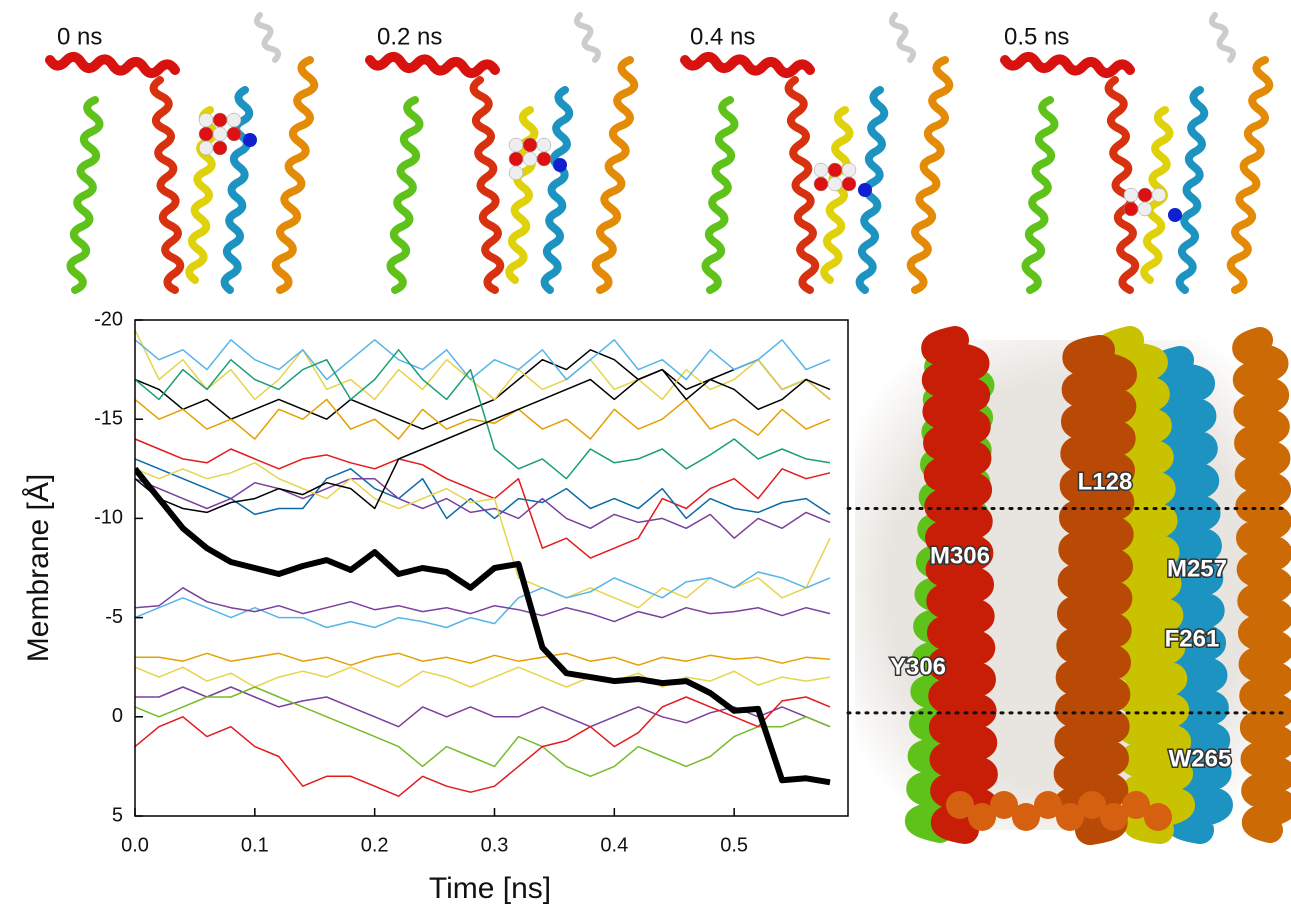 This screenshot has width=1291, height=911. I want to click on y-axis-title: Membrane [Å], so click(38, 568).